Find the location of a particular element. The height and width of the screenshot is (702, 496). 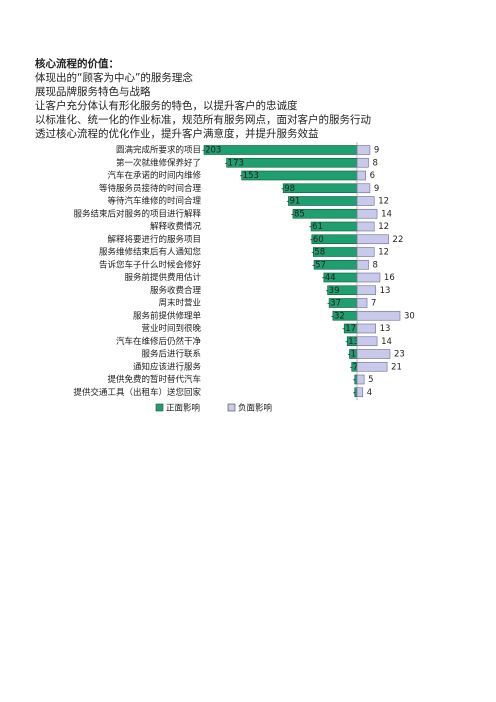

value-label: -32 is located at coordinates (338, 316).